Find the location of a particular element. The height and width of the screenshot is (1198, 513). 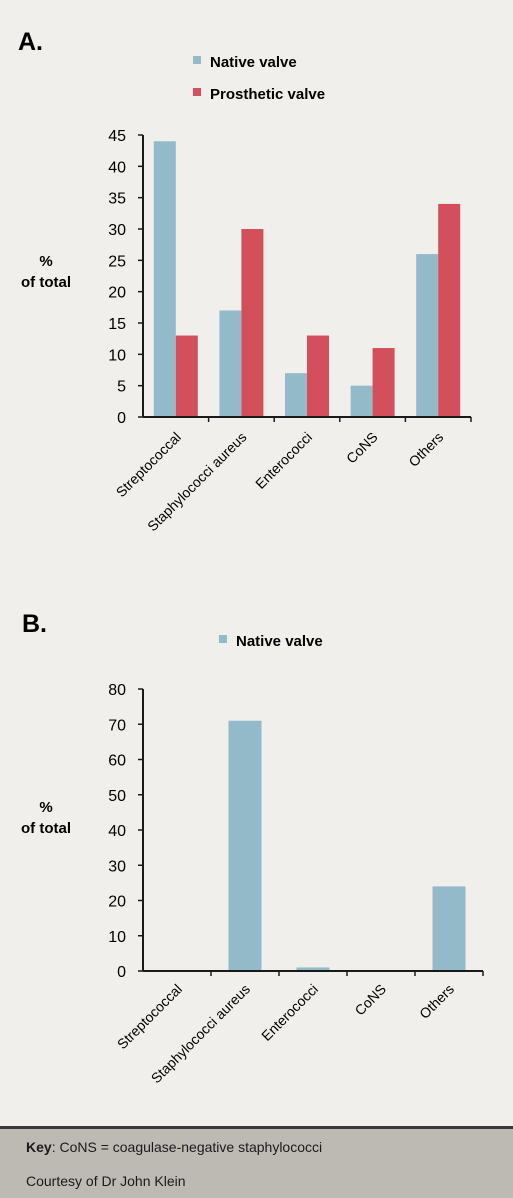

chart-a-y-tick-label: 20 is located at coordinates (117, 293).